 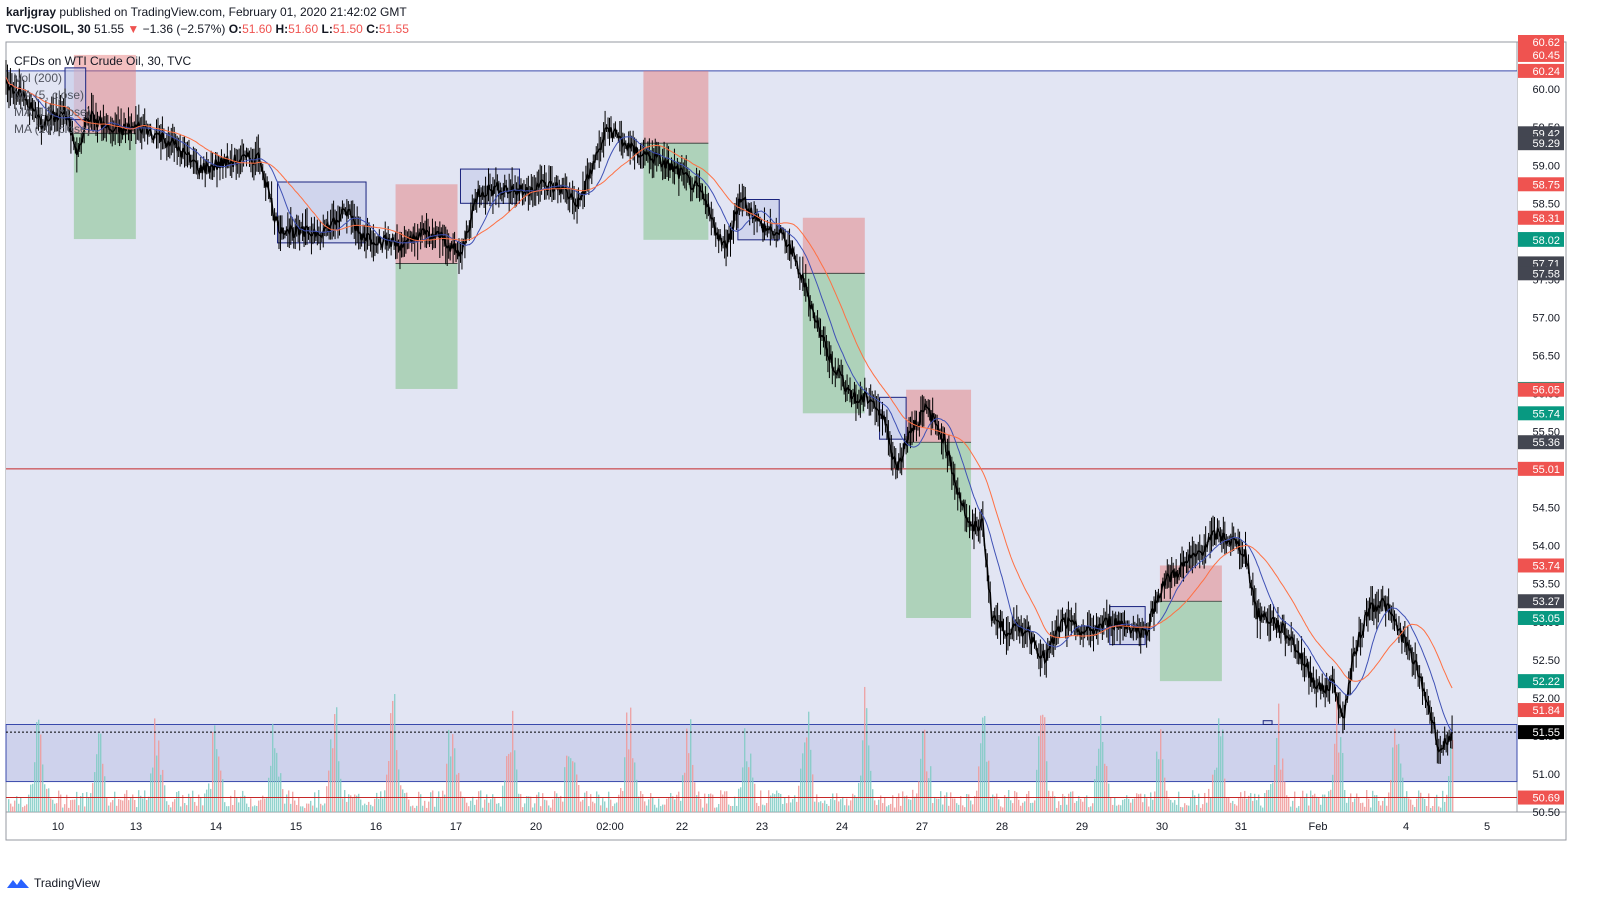 What do you see at coordinates (38, 78) in the screenshot?
I see `legend-volume: Vol (200)` at bounding box center [38, 78].